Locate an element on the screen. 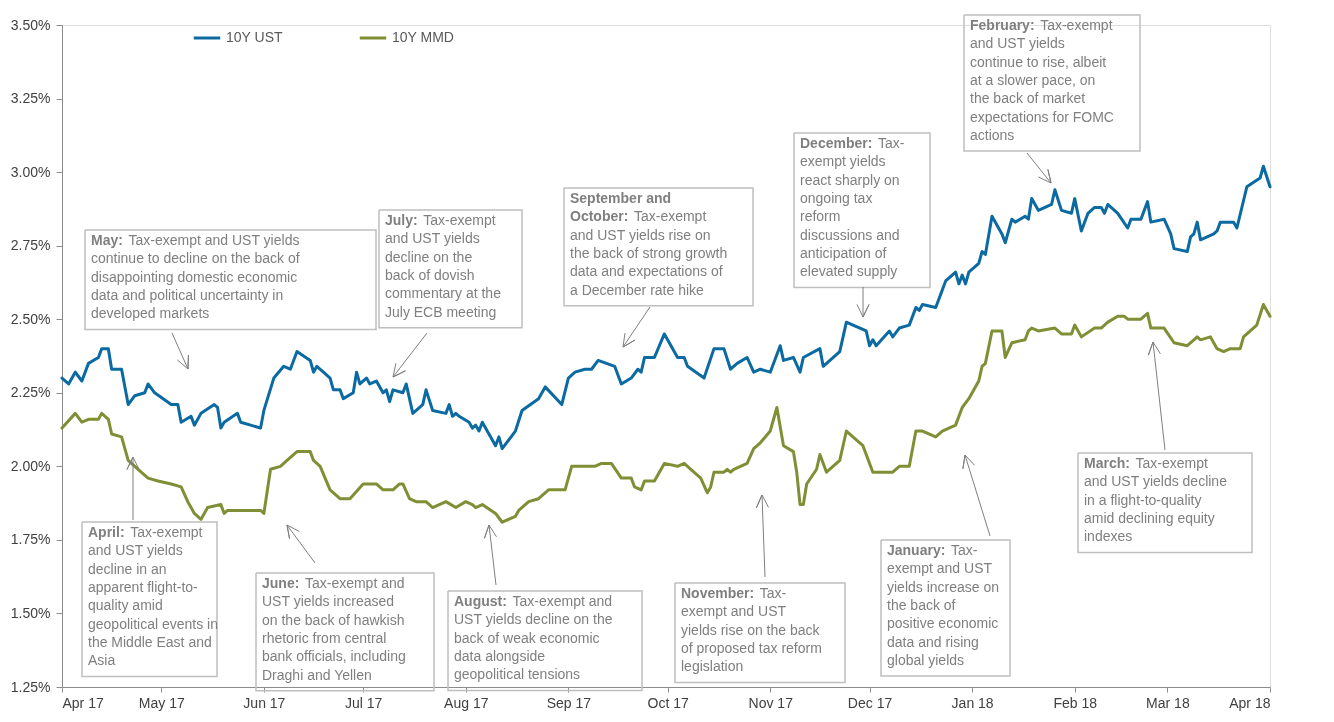 This screenshot has height=722, width=1334. x-tick-label: Mar 18 is located at coordinates (1168, 702).